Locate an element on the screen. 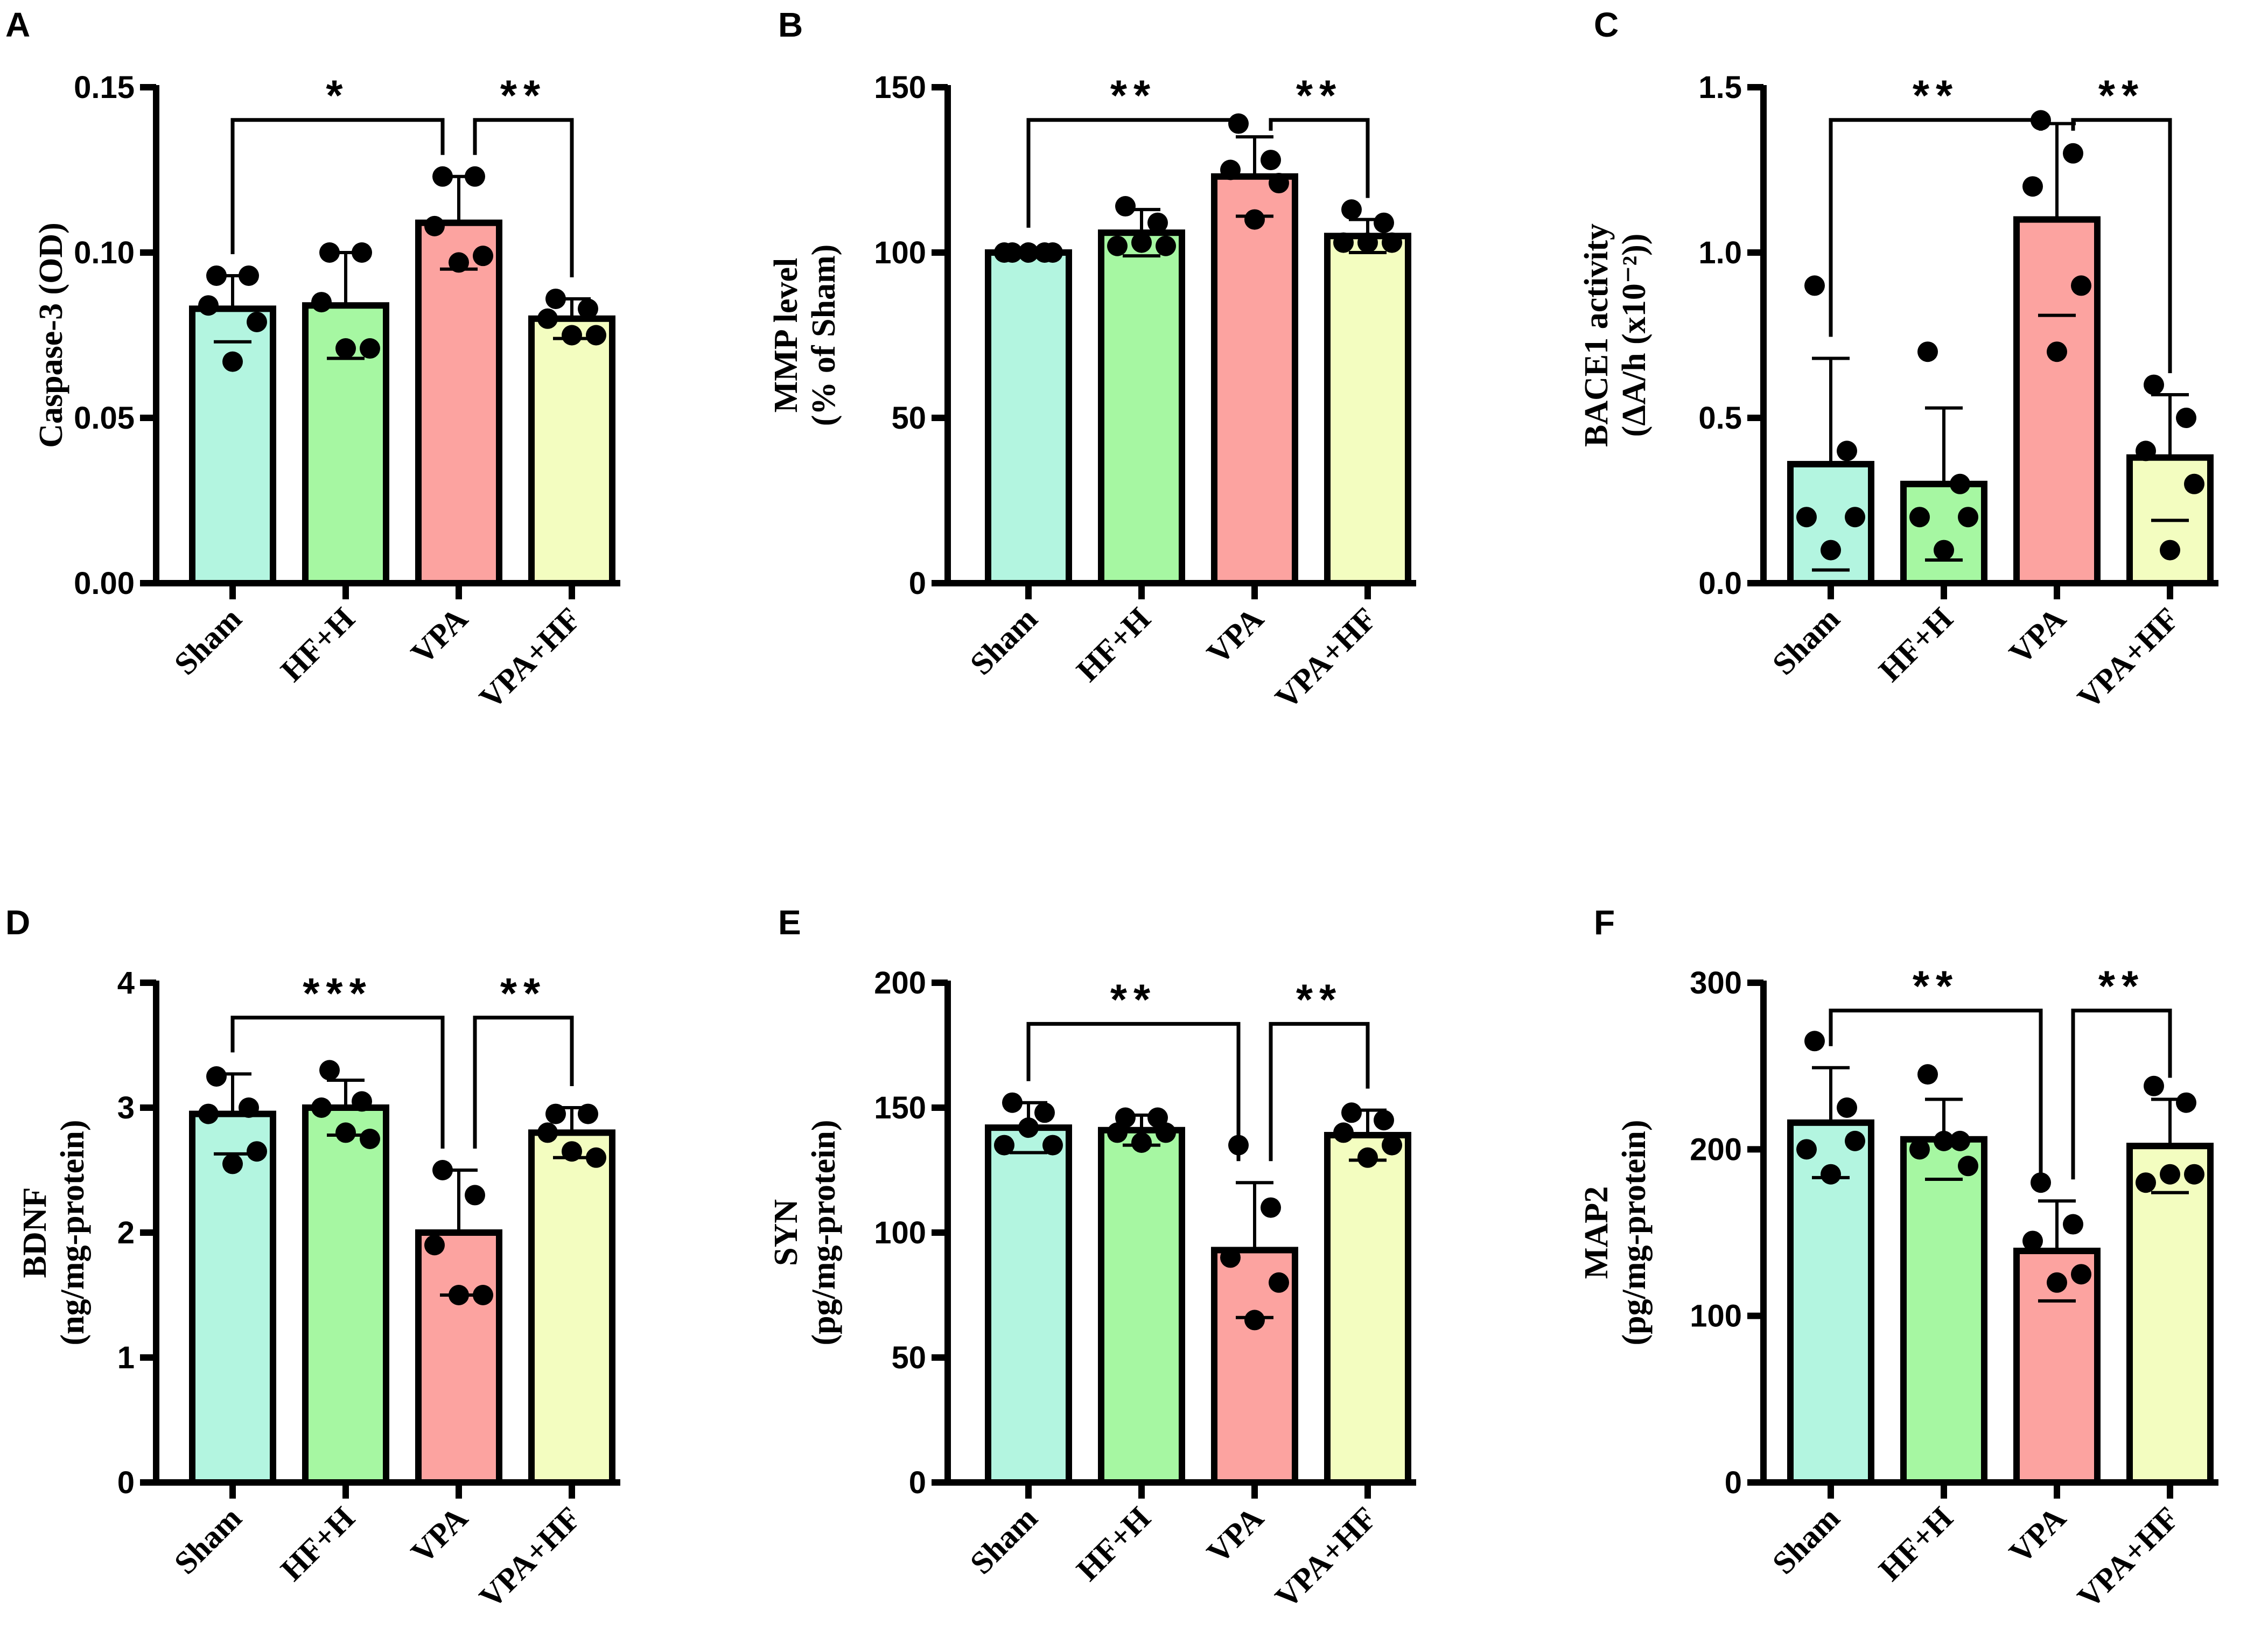 This screenshot has width=2268, height=1651. panel-letter: B is located at coordinates (790, 25).